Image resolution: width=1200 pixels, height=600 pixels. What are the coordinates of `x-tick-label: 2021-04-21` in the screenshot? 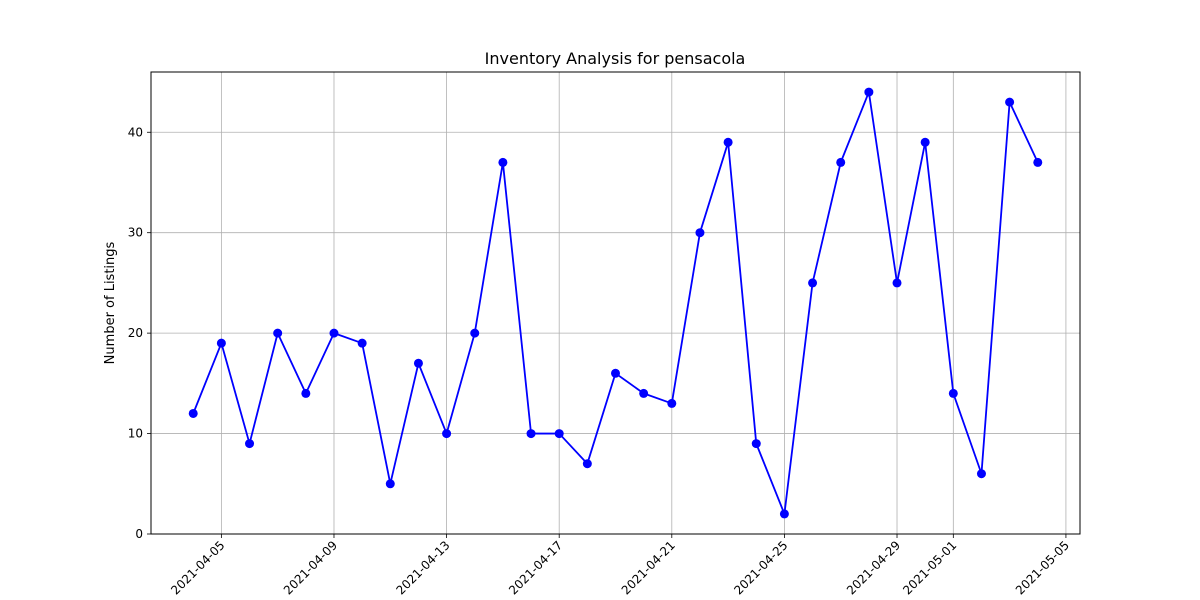 It's located at (648, 567).